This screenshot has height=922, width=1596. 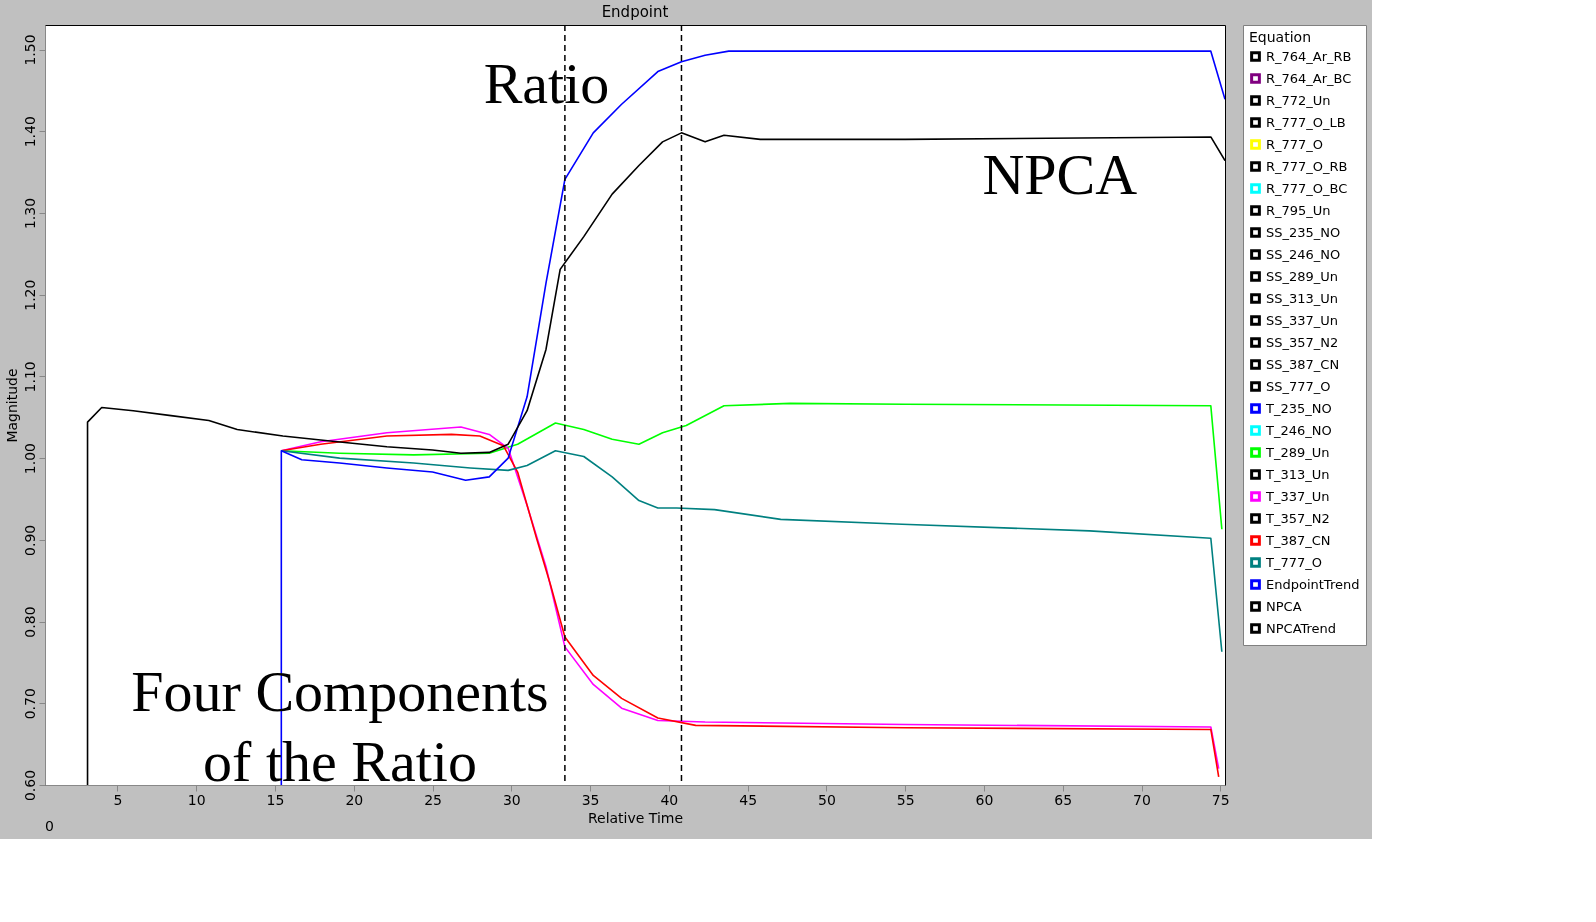 What do you see at coordinates (29, 459) in the screenshot?
I see `y-tick-label: 1.00` at bounding box center [29, 459].